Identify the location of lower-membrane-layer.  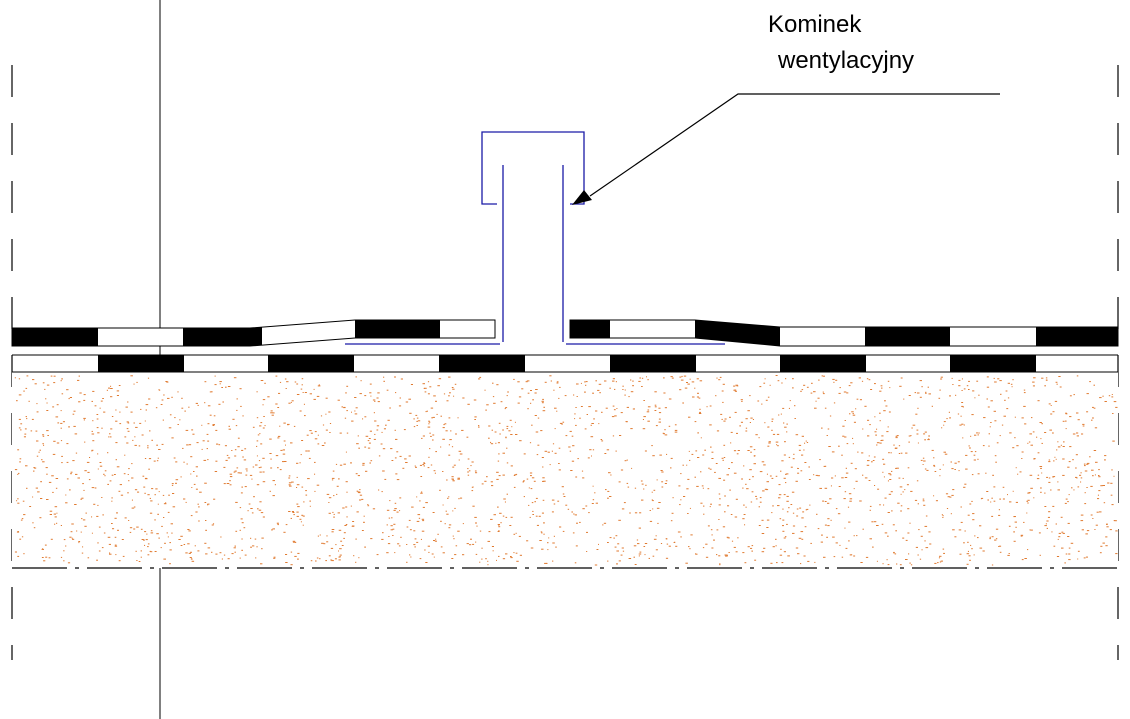
(565, 363).